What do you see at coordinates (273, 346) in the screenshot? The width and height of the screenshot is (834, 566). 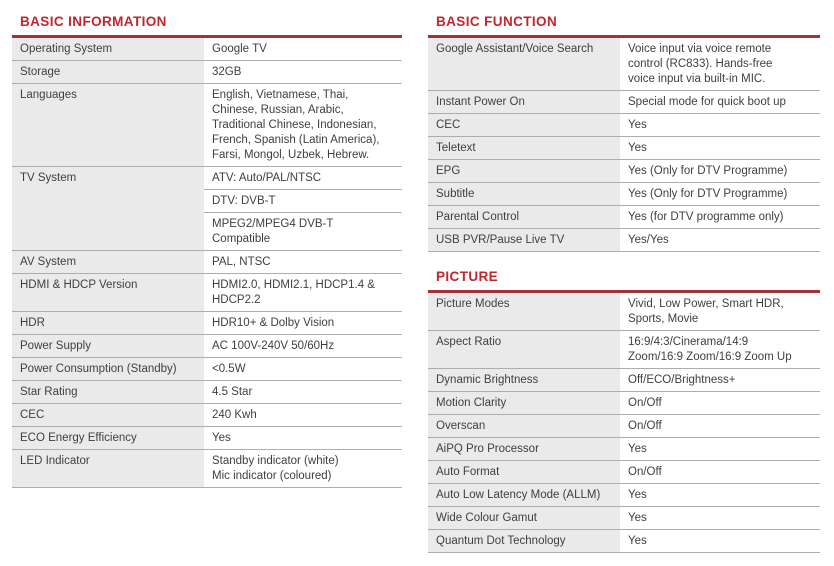 I see `spec-value: AC 100V-240V 50/60Hz` at bounding box center [273, 346].